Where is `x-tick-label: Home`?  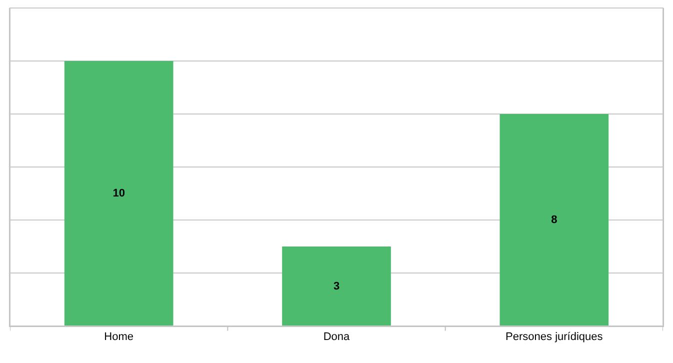 x-tick-label: Home is located at coordinates (119, 337).